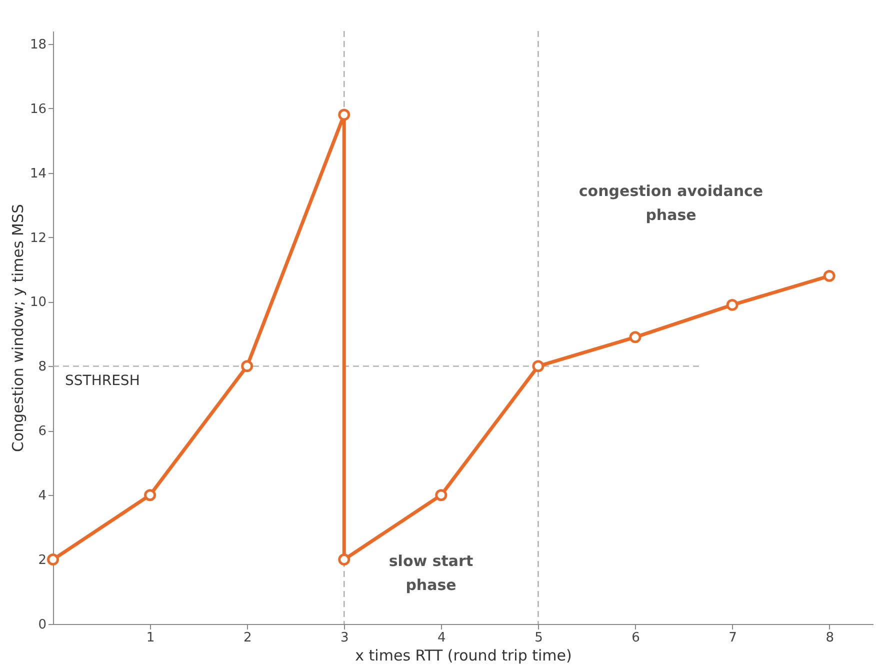 This screenshot has width=878, height=668. Describe the element at coordinates (636, 638) in the screenshot. I see `x-tick-label: 6` at that location.